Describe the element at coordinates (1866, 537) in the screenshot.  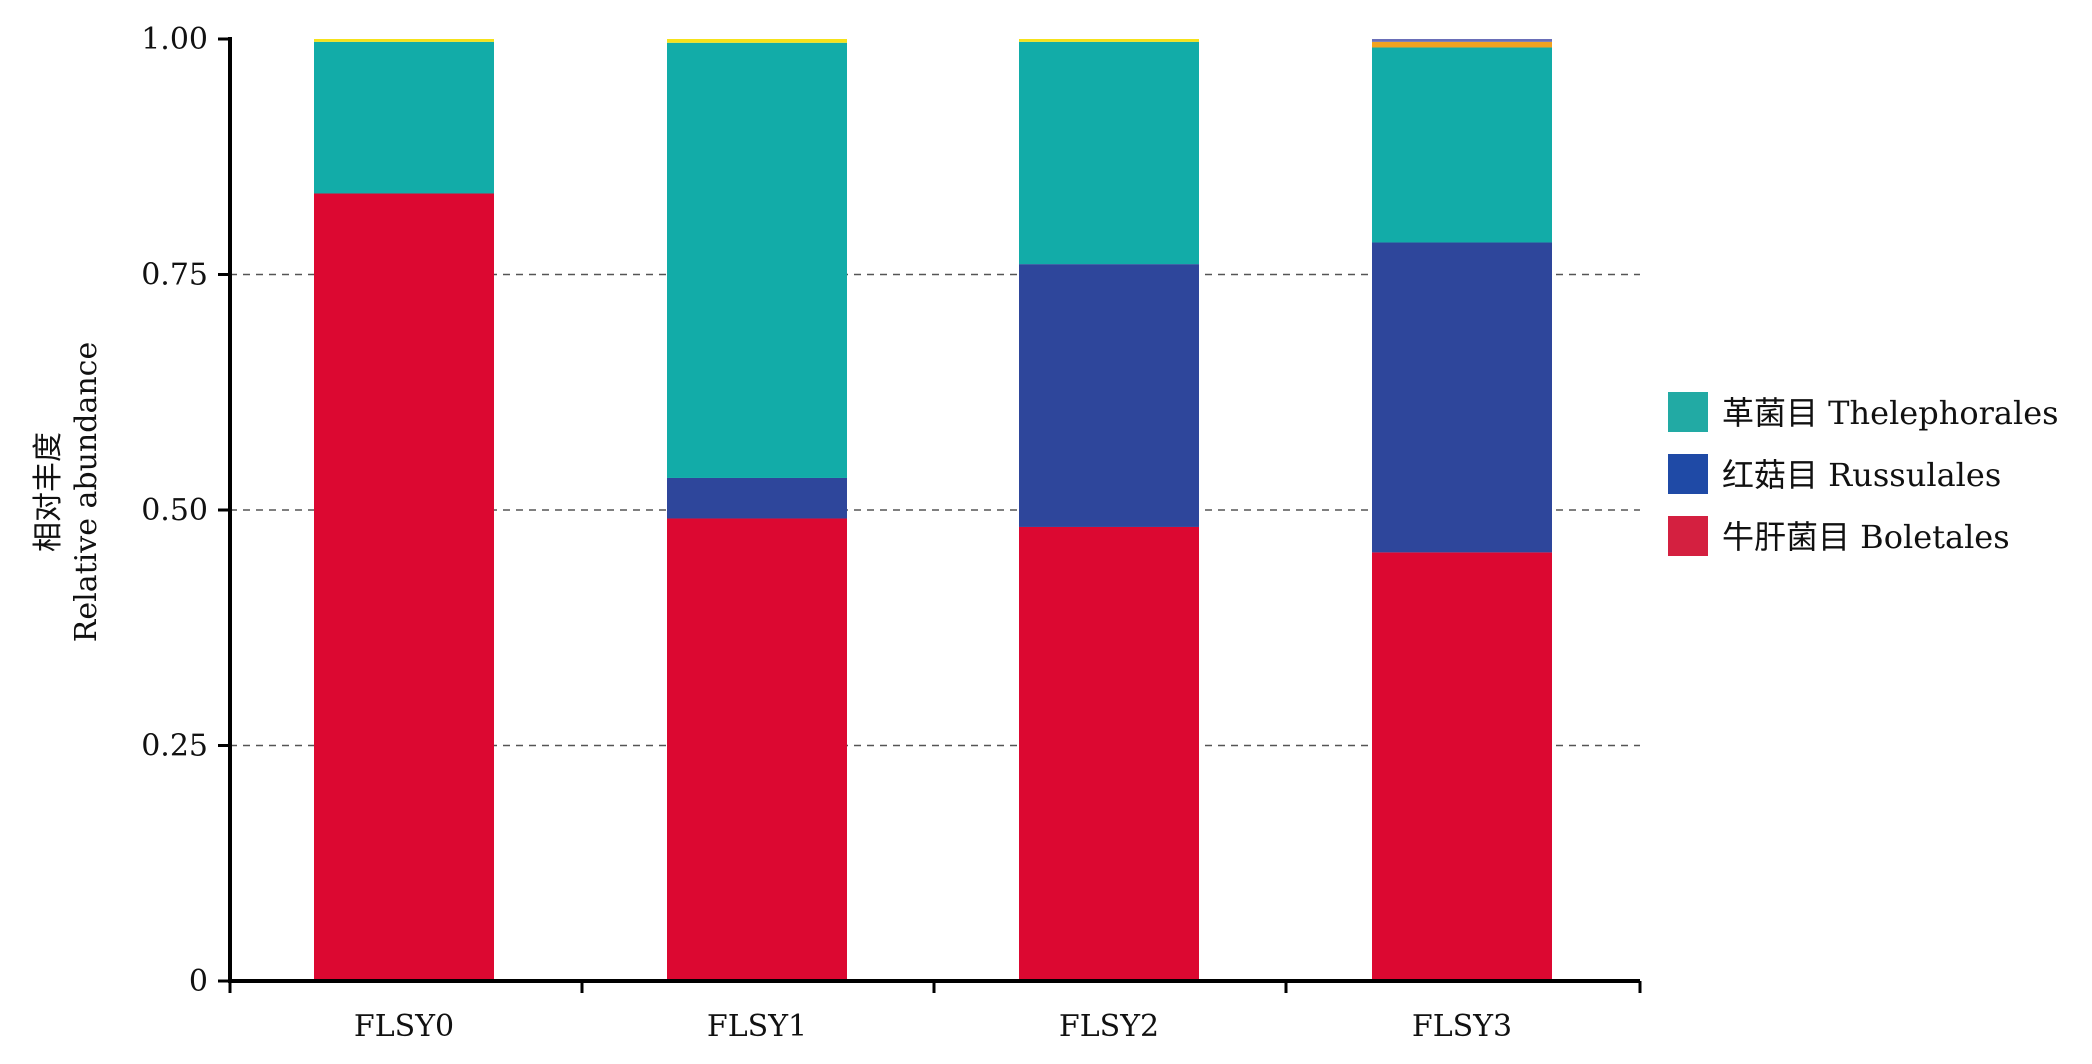
I see `legend-label-2: 牛肝菌目 Boletales` at that location.